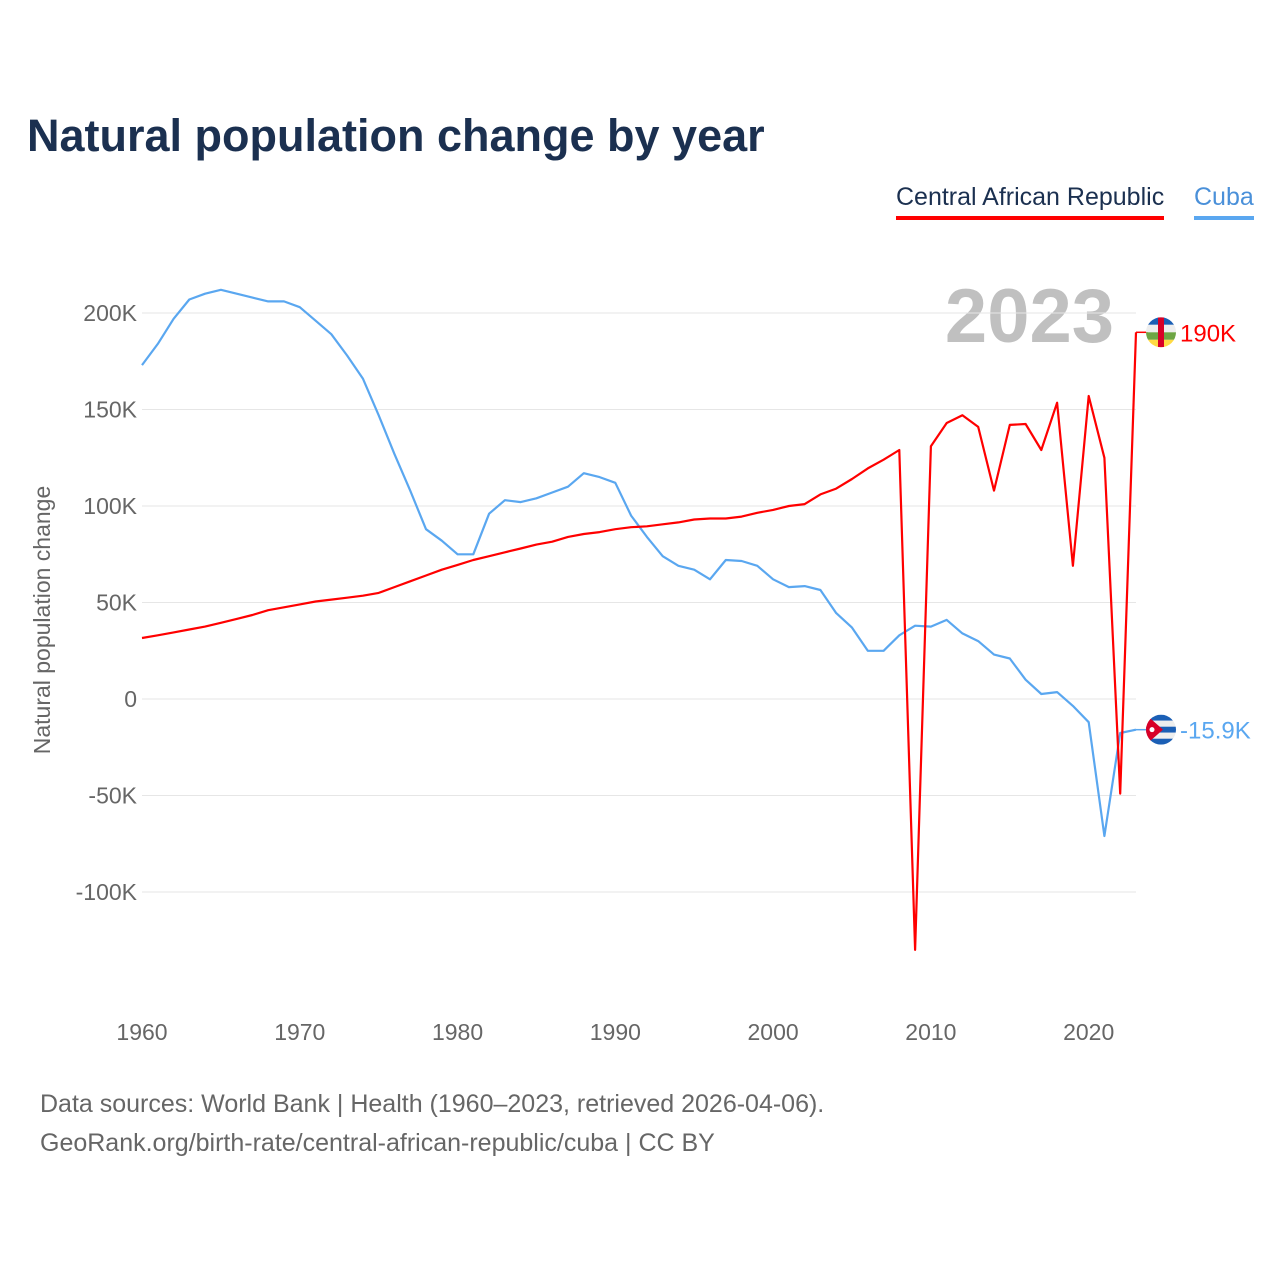 This screenshot has height=1280, width=1280. What do you see at coordinates (1088, 1032) in the screenshot?
I see `x-tick-label: 2020` at bounding box center [1088, 1032].